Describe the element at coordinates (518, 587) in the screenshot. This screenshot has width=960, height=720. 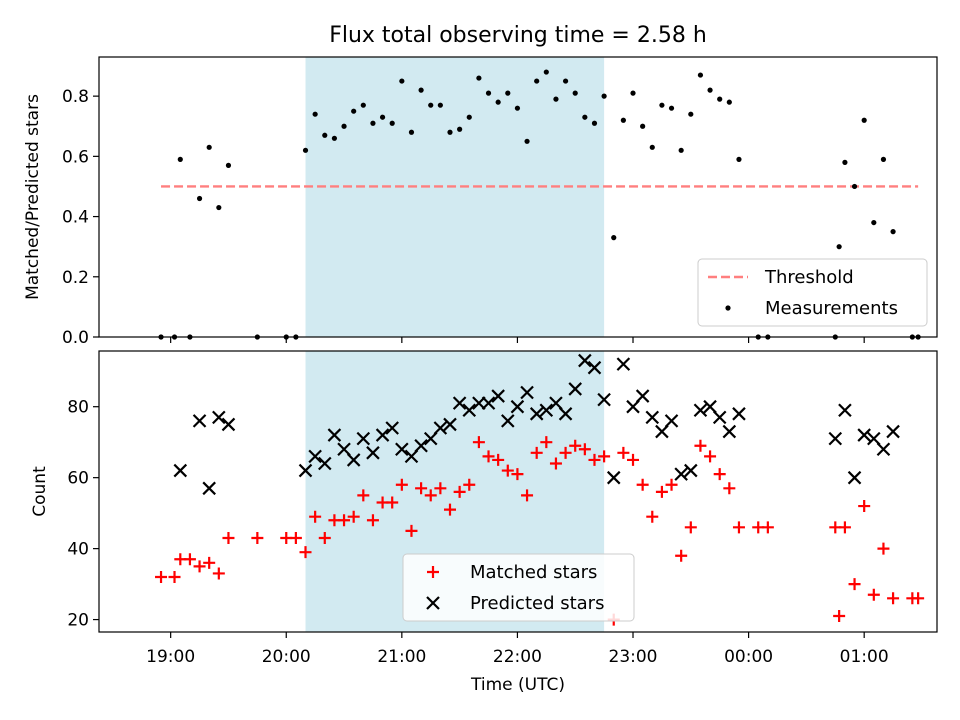
I see `bottom-legend-box` at that location.